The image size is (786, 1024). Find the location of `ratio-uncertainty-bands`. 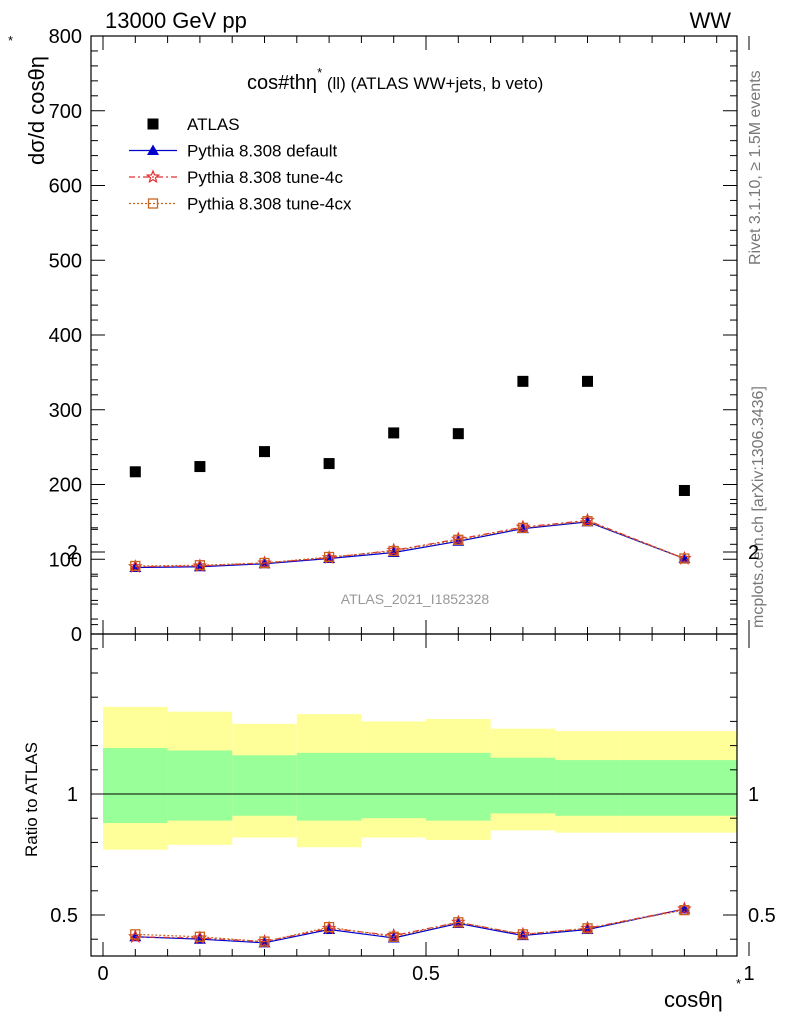

ratio-uncertainty-bands is located at coordinates (414, 778).